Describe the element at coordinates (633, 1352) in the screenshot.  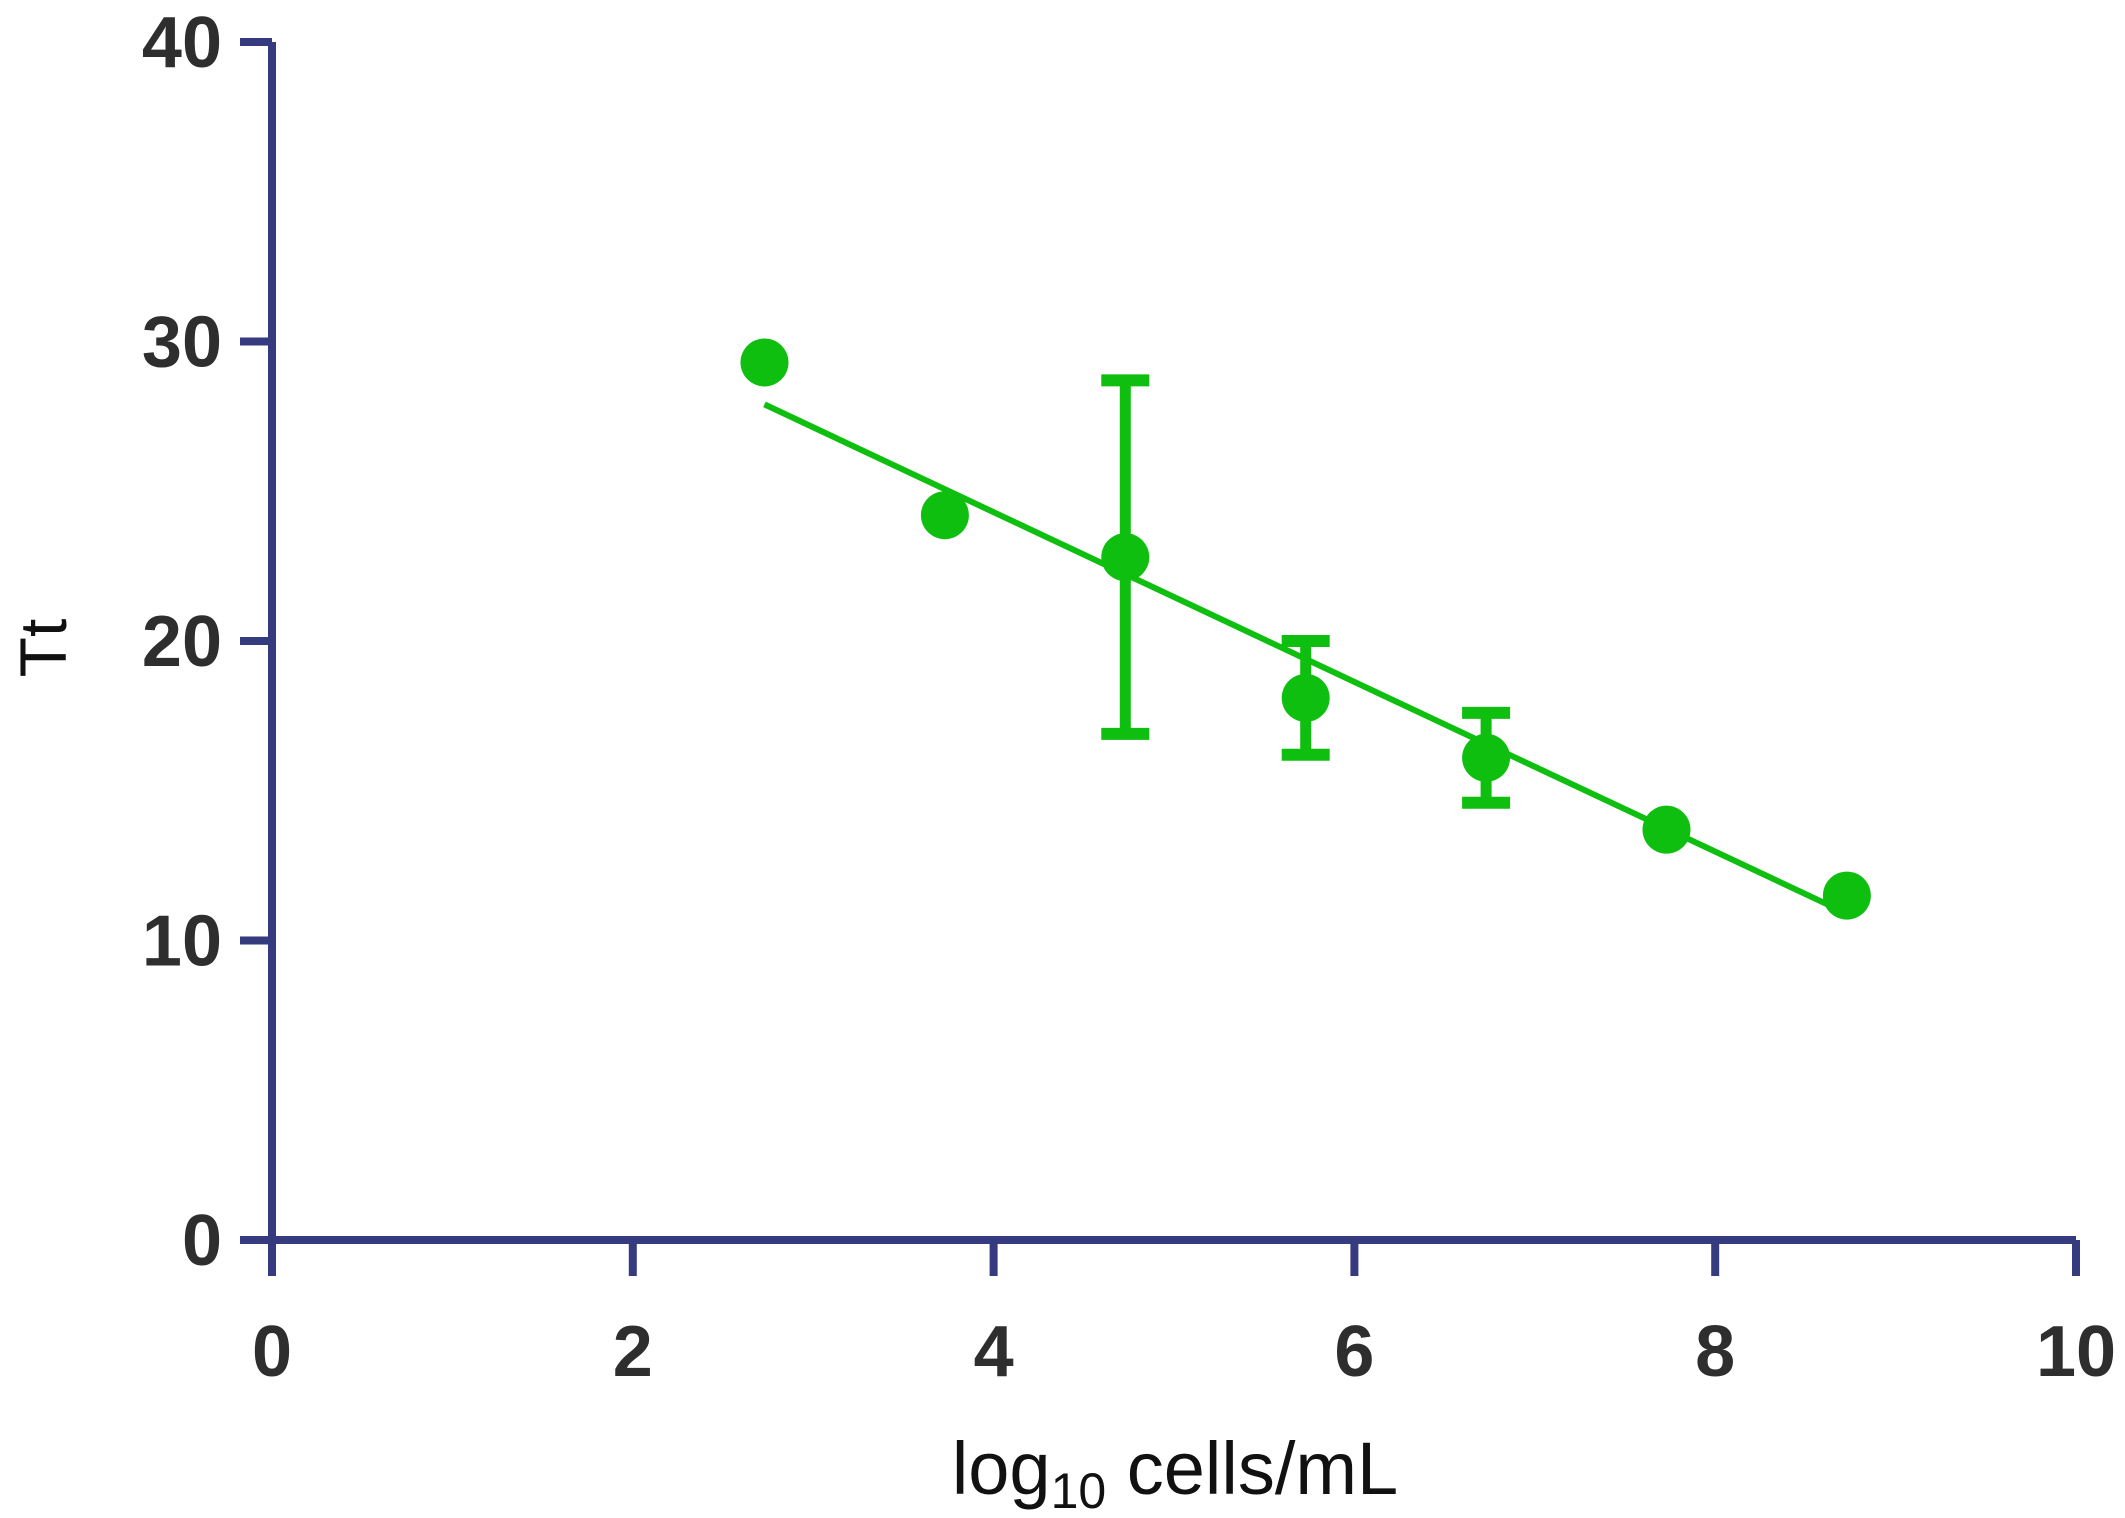
I see `x-tick-label: 2` at that location.